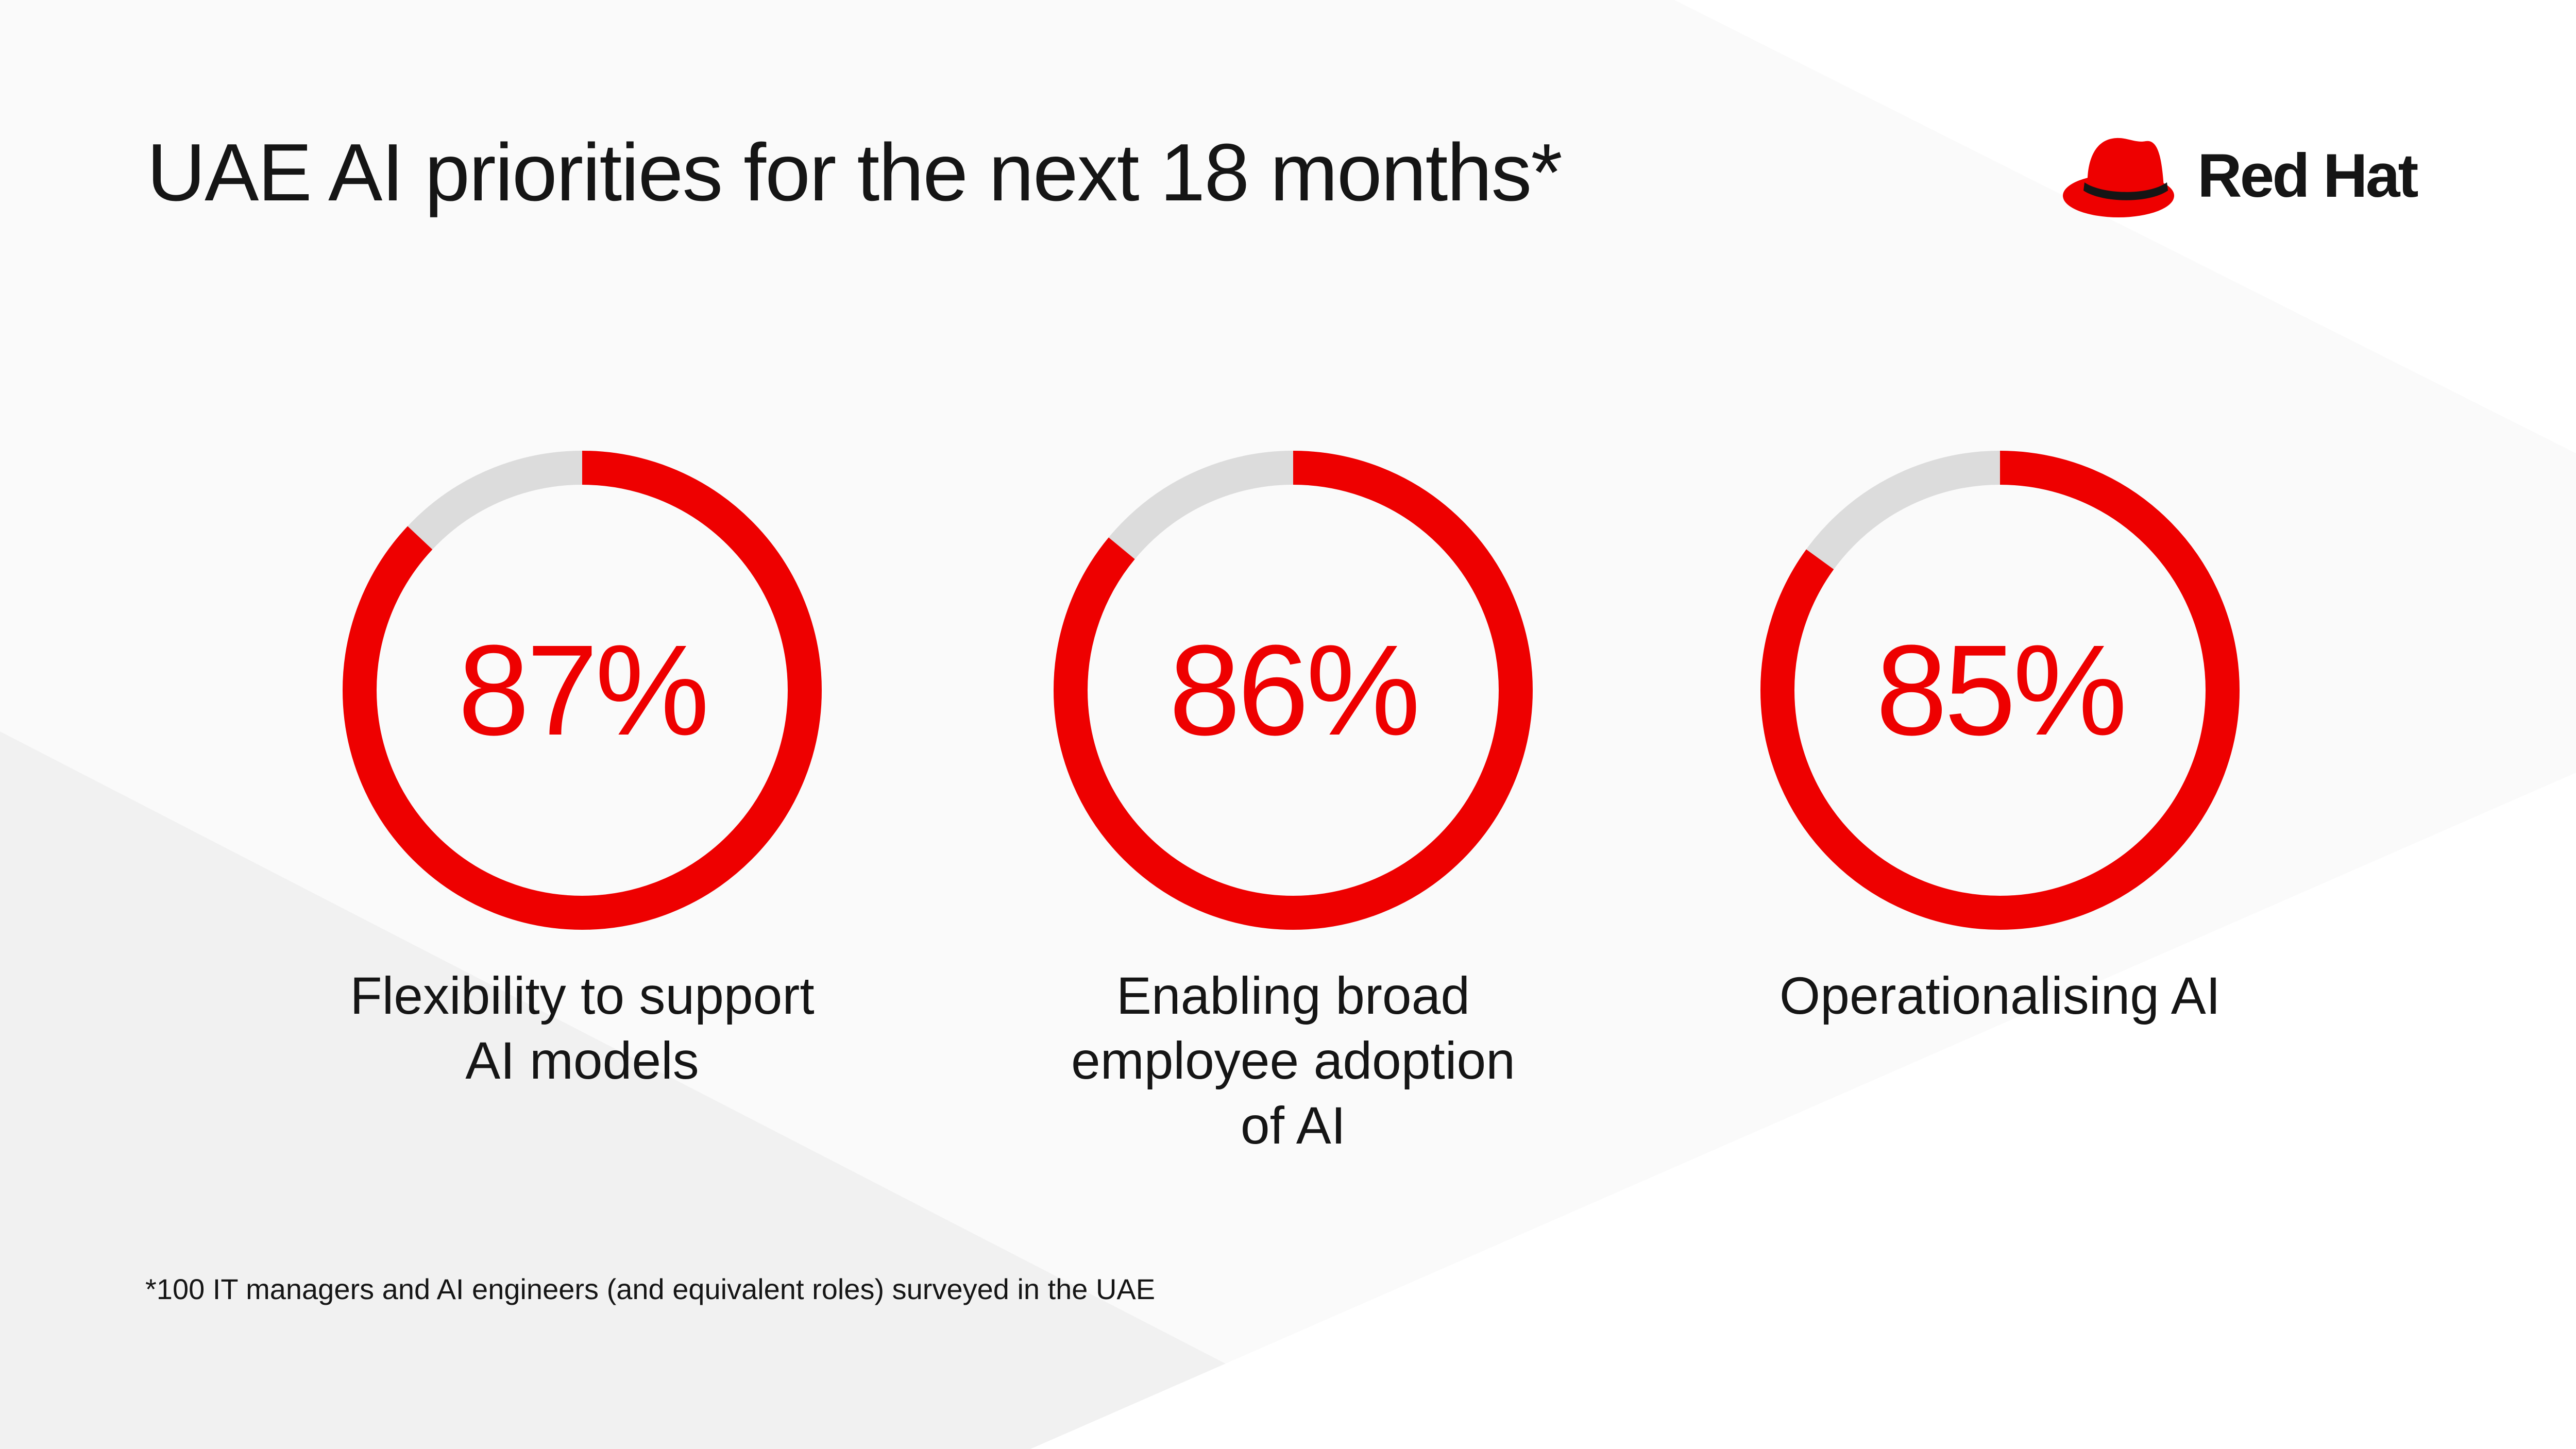 This screenshot has width=2576, height=1449. What do you see at coordinates (2307, 176) in the screenshot?
I see `brand-name: Red Hat` at bounding box center [2307, 176].